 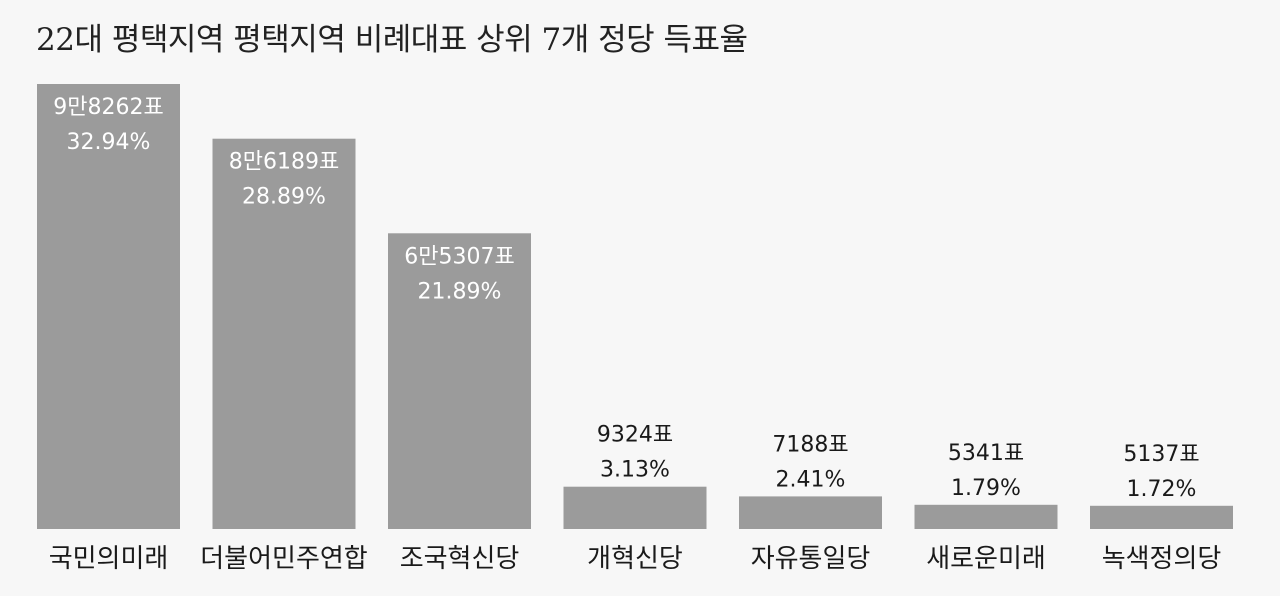 I want to click on vote-label-3: 6만5307표, so click(x=459, y=256).